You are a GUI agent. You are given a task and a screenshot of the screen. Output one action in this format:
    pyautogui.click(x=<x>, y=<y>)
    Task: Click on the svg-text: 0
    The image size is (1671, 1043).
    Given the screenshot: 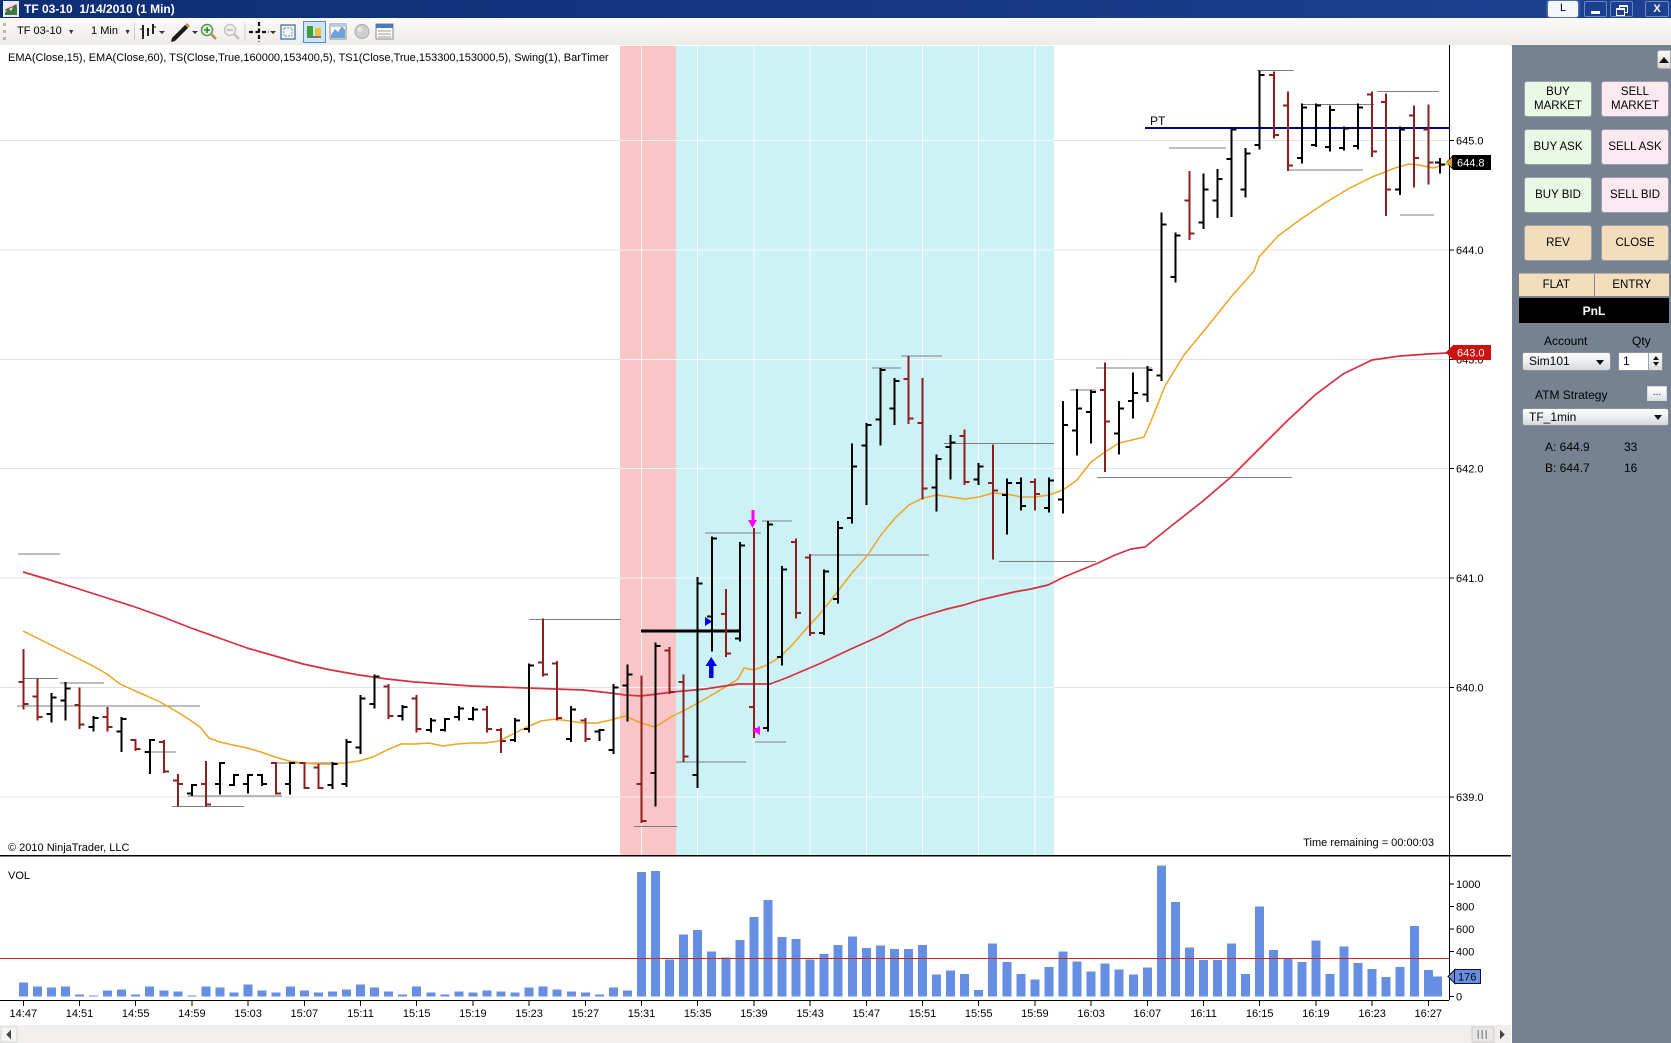 What is the action you would take?
    pyautogui.click(x=1459, y=998)
    